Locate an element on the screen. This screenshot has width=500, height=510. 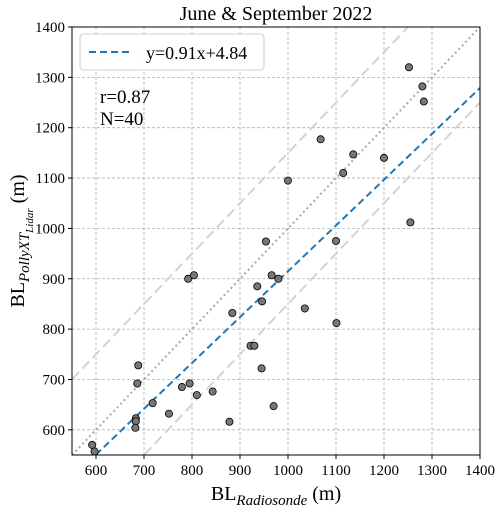
chart-title: June & September 2022 is located at coordinates (276, 14).